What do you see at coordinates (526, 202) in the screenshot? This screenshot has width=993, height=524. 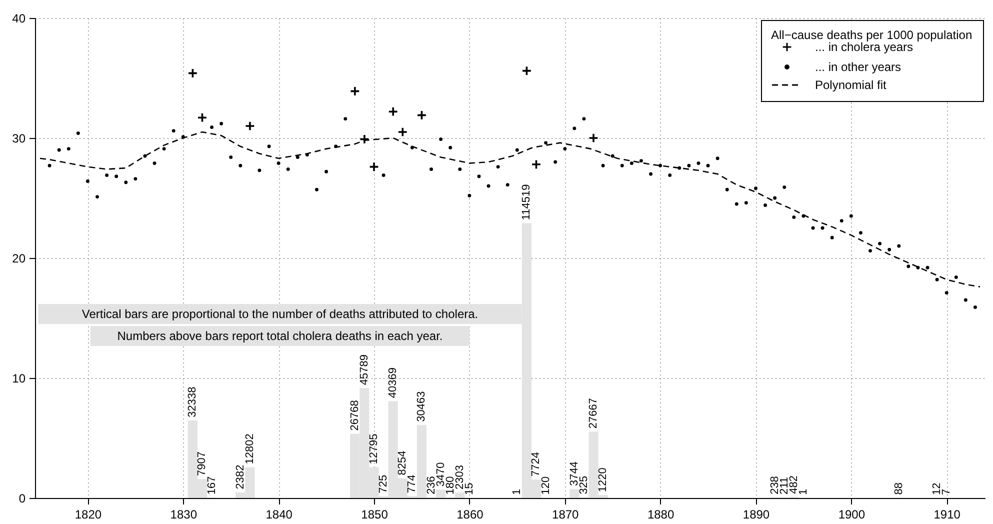 I see `data-label: 114519` at bounding box center [526, 202].